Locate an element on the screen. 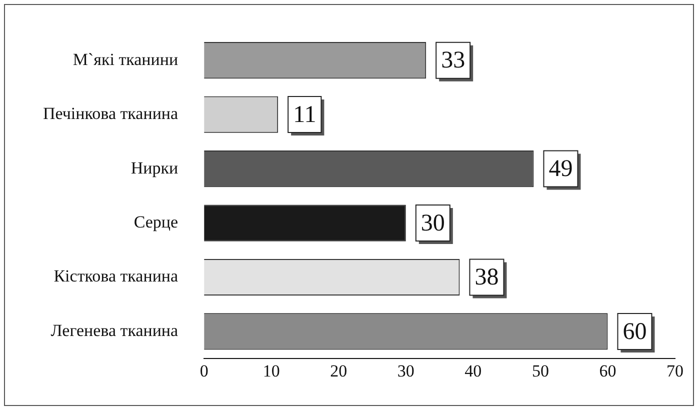  y-tick-label: Печінкова тканина is located at coordinates (110, 114).